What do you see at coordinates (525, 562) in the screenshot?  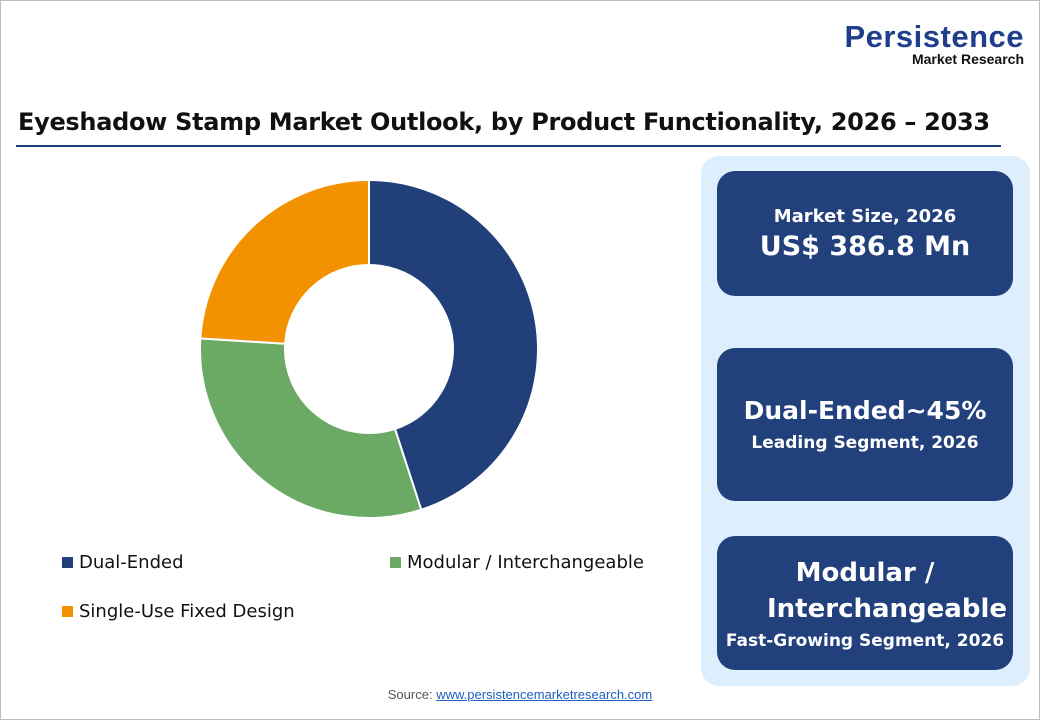 I see `legend-label: Modular / Interchangeable` at bounding box center [525, 562].